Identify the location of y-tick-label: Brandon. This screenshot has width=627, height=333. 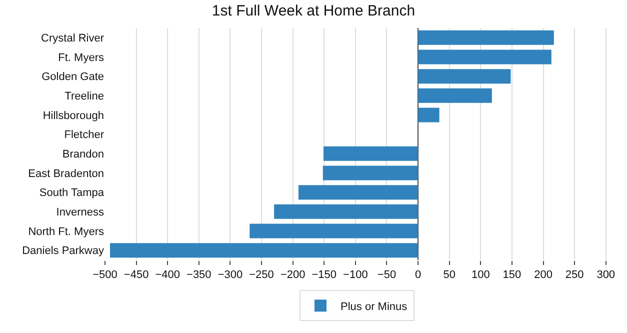
(83, 154).